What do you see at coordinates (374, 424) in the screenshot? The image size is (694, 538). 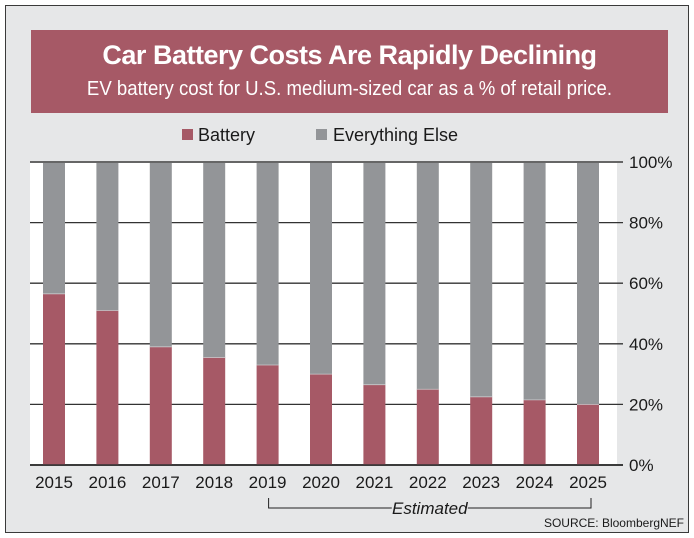 I see `bar-battery-2021` at bounding box center [374, 424].